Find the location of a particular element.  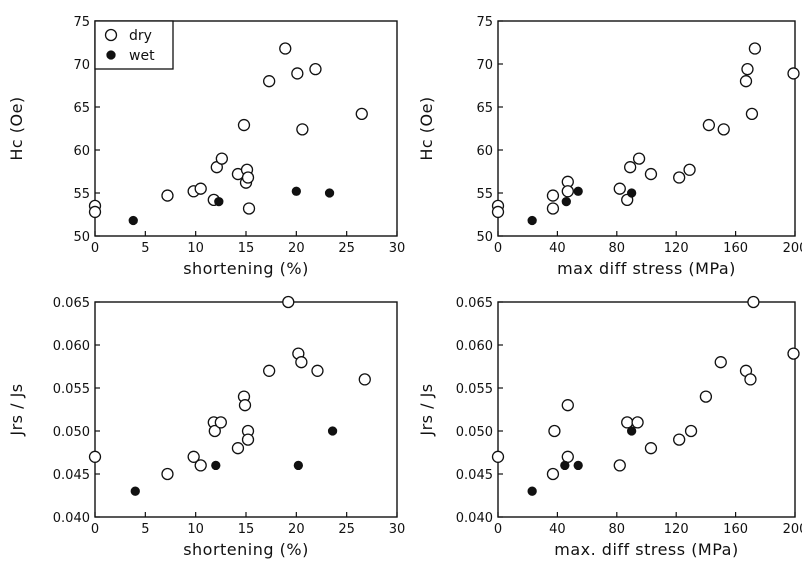

legend-box is located at coordinates (134, 45).